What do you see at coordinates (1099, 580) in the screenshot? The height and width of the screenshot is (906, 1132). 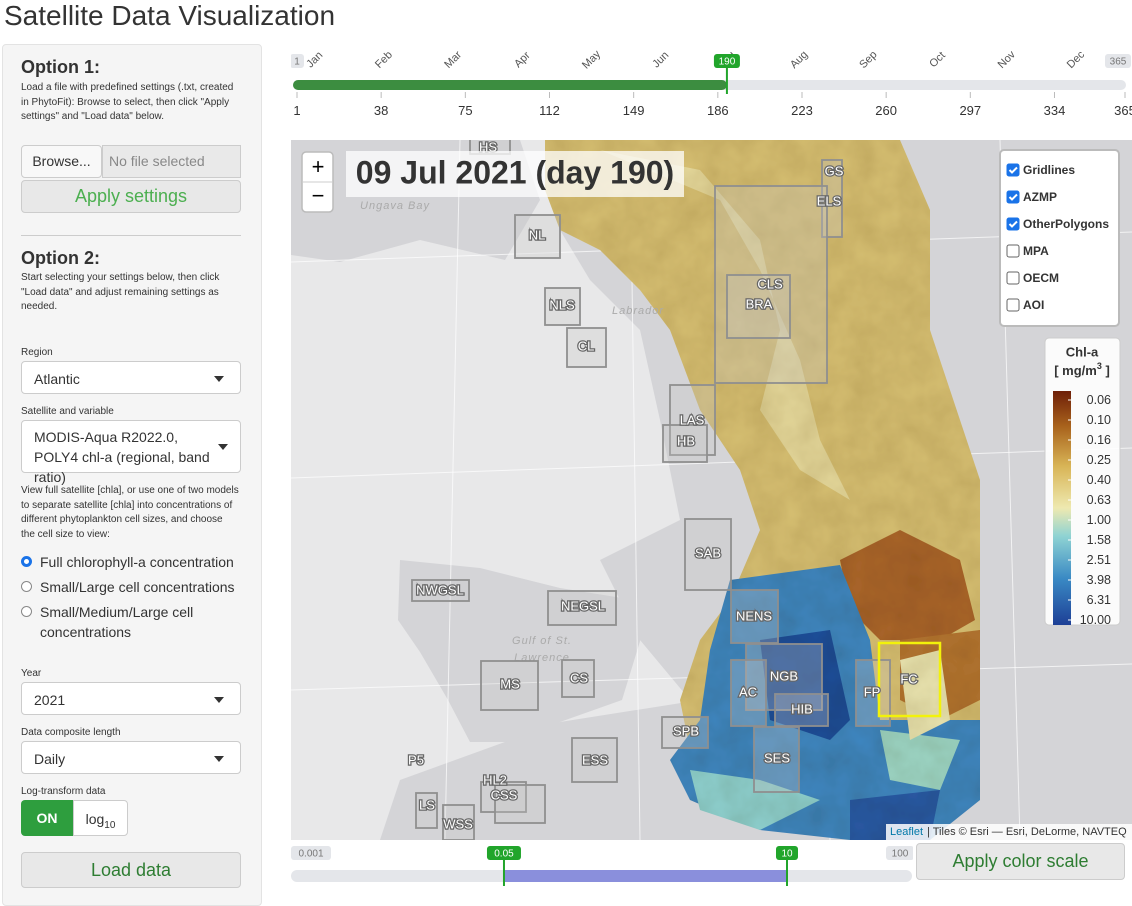 I see `legend-label: 3.98` at bounding box center [1099, 580].